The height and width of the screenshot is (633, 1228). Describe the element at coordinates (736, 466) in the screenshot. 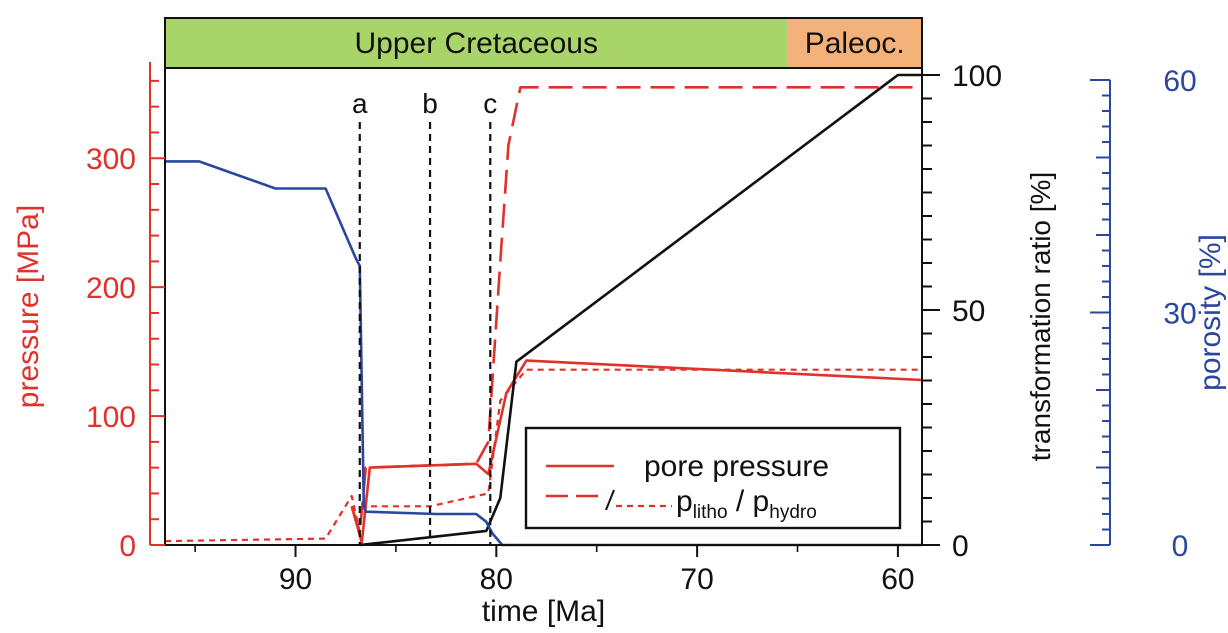

I see `legend-label-pore-pressure: pore pressure` at that location.